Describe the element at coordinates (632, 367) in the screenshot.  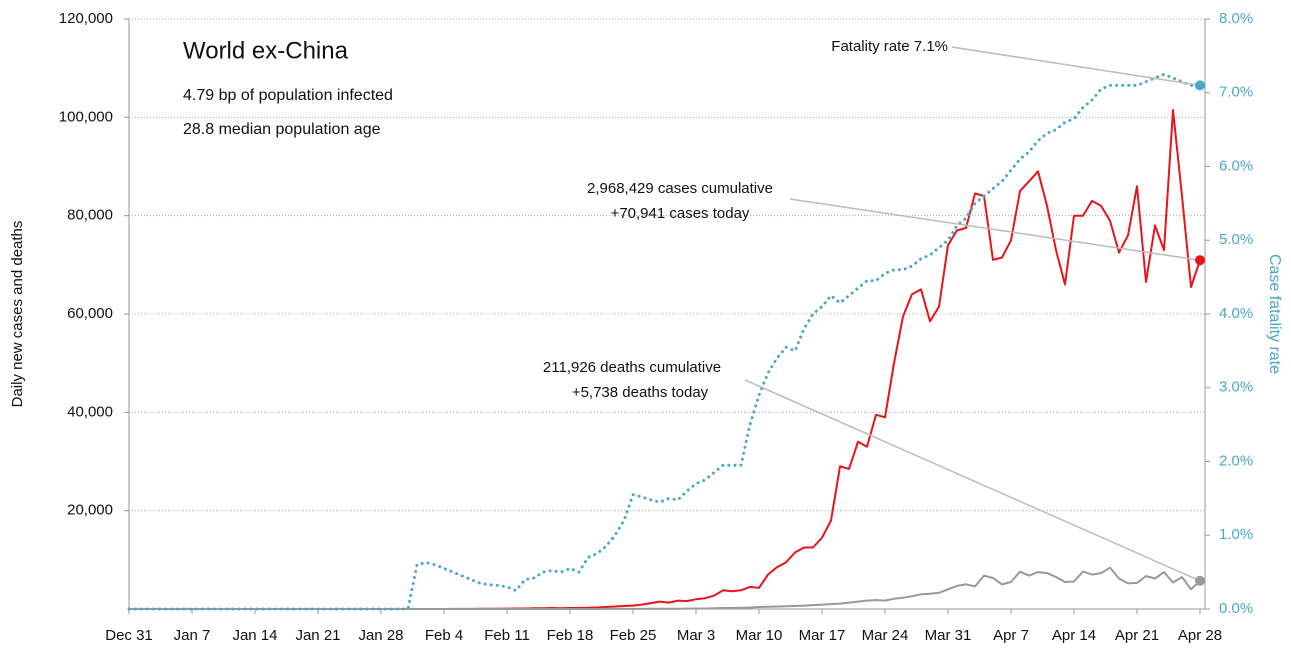
I see `annotation: 211,926 deaths cumulative` at that location.